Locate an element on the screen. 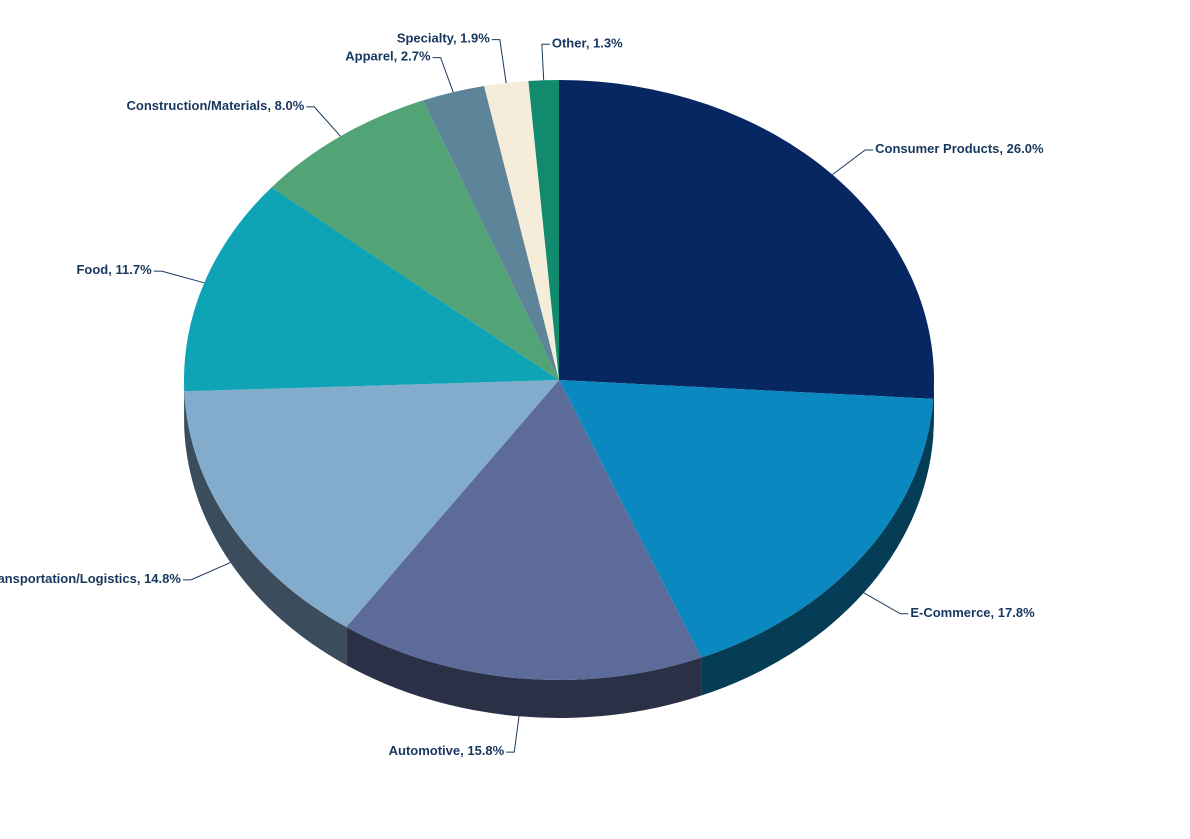 The image size is (1190, 839). label-value: 14.8% is located at coordinates (162, 578).